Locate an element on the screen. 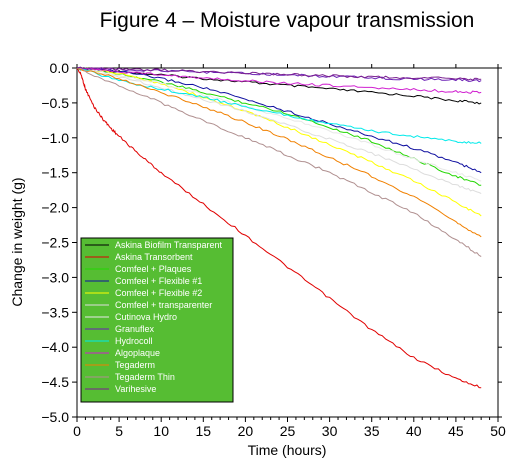 This screenshot has width=515, height=468. x-tick-label: 25 is located at coordinates (288, 431).